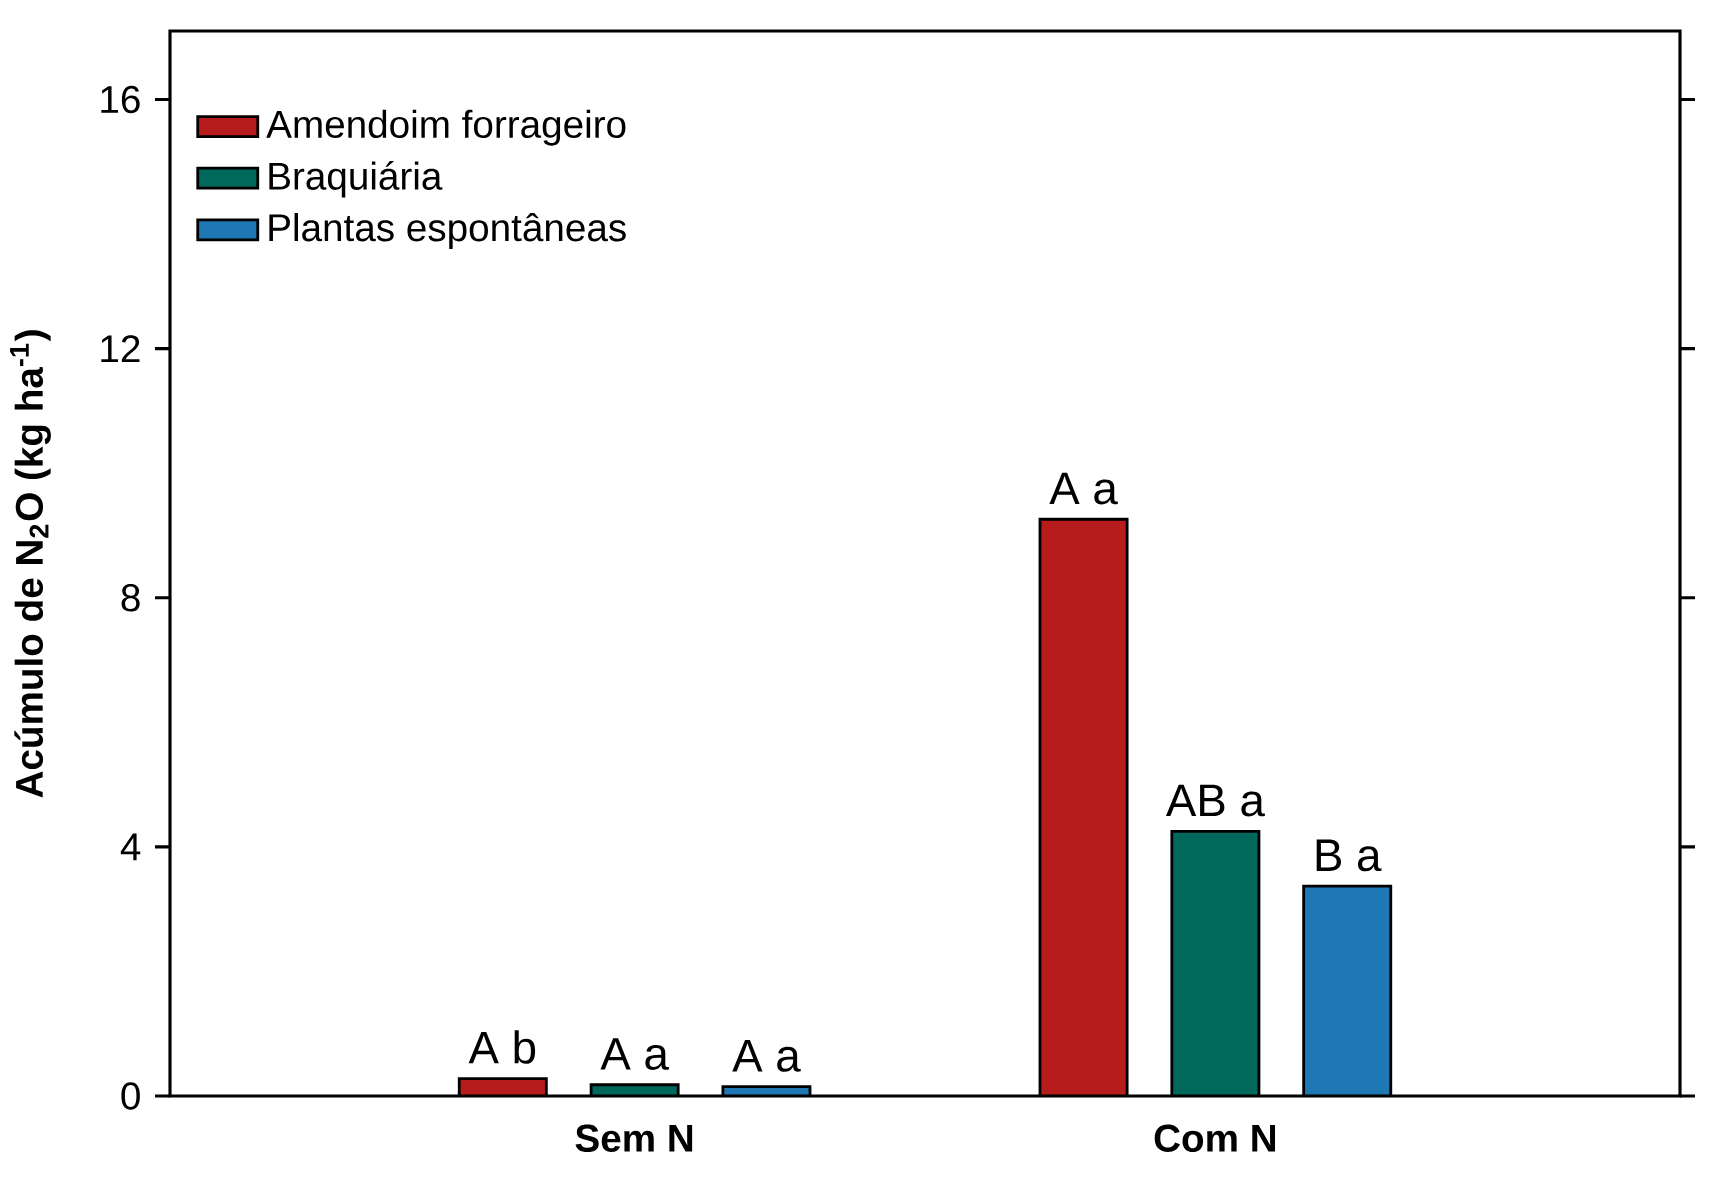 The image size is (1715, 1181). What do you see at coordinates (447, 230) in the screenshot?
I see `legend-label: Plantas espontâneas` at bounding box center [447, 230].